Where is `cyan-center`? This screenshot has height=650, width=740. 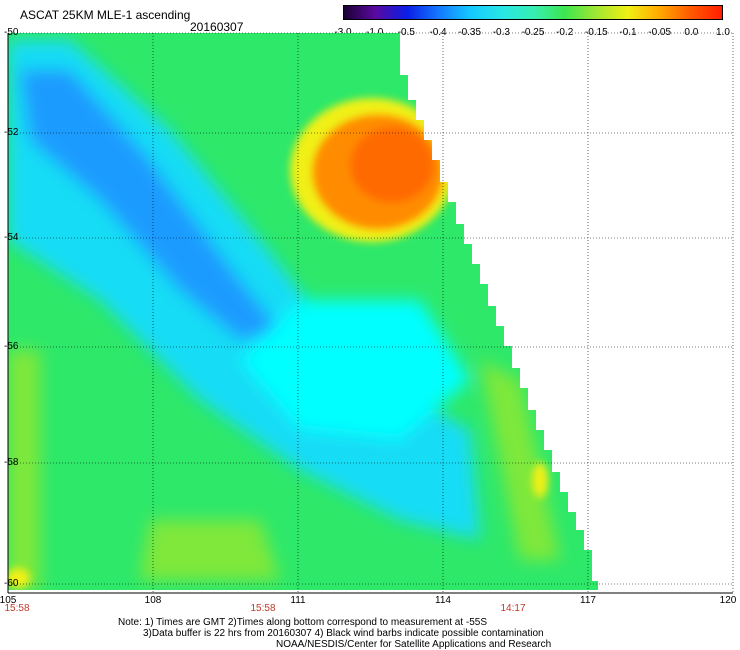
cyan-center is located at coordinates (355, 370).